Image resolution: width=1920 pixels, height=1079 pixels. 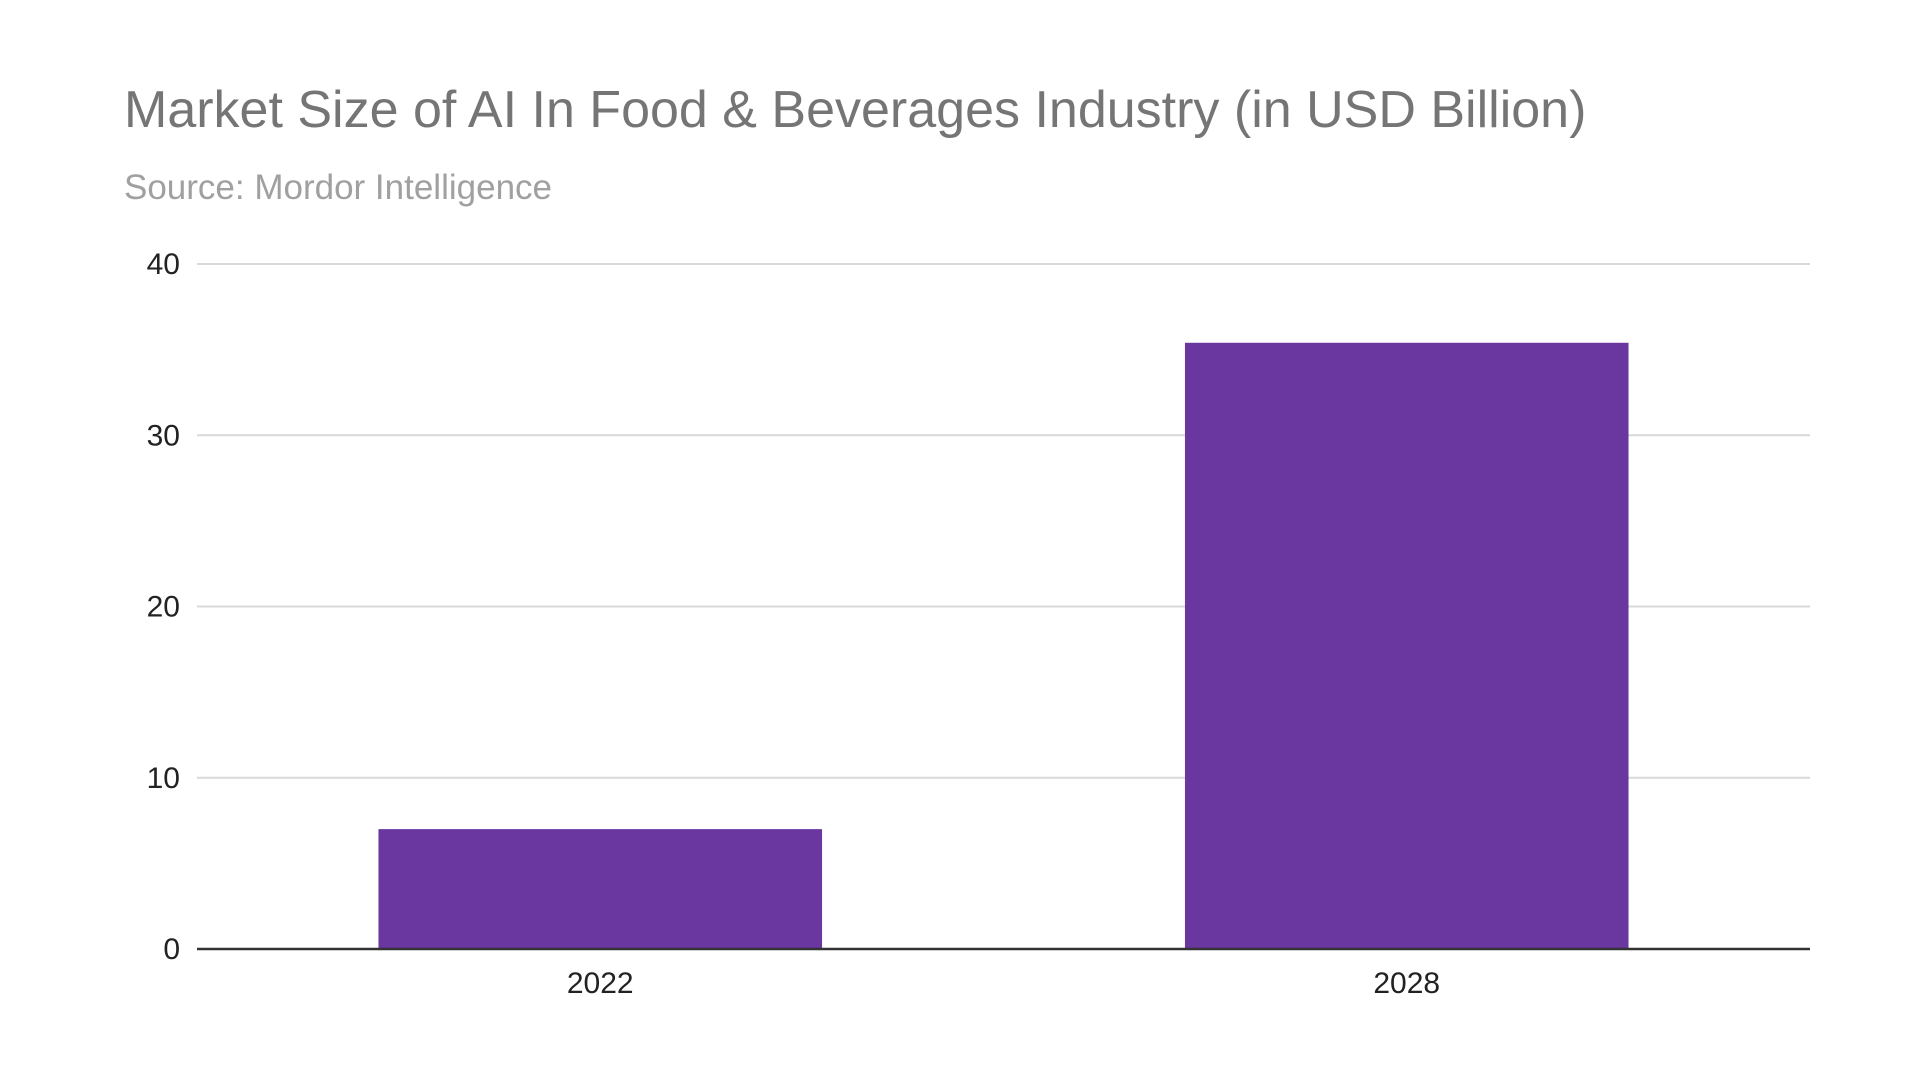 What do you see at coordinates (163, 607) in the screenshot?
I see `y-tick-label: 20` at bounding box center [163, 607].